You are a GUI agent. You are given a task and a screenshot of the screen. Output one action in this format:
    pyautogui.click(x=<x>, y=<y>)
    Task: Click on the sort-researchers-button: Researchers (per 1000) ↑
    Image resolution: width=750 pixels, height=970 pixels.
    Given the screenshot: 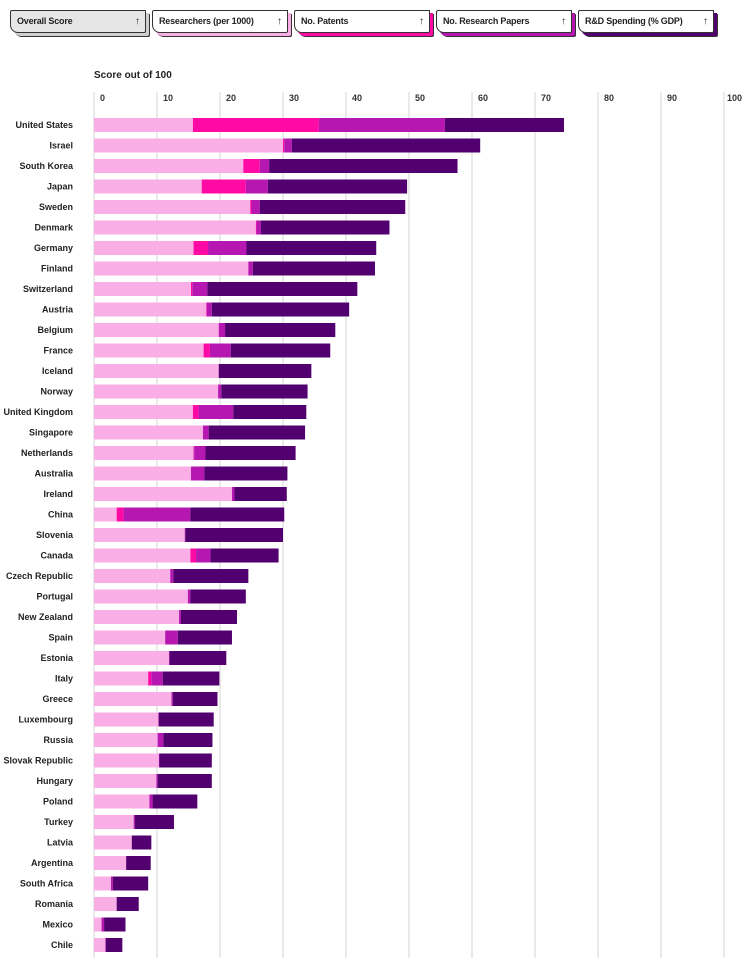 What is the action you would take?
    pyautogui.click(x=220, y=21)
    